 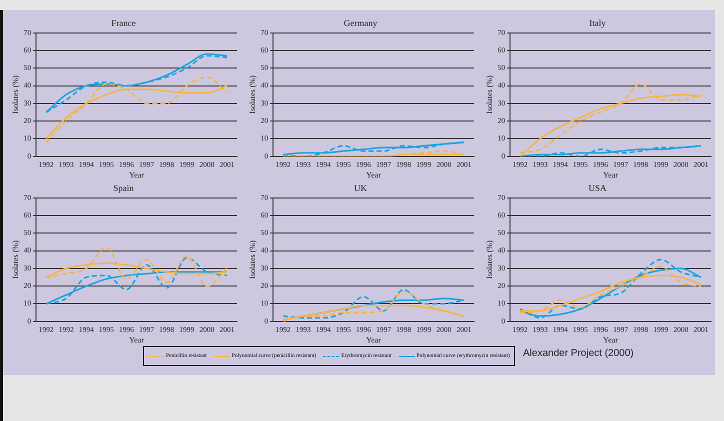 What do you see at coordinates (361, 187) in the screenshot?
I see `chart-title: UK` at bounding box center [361, 187].